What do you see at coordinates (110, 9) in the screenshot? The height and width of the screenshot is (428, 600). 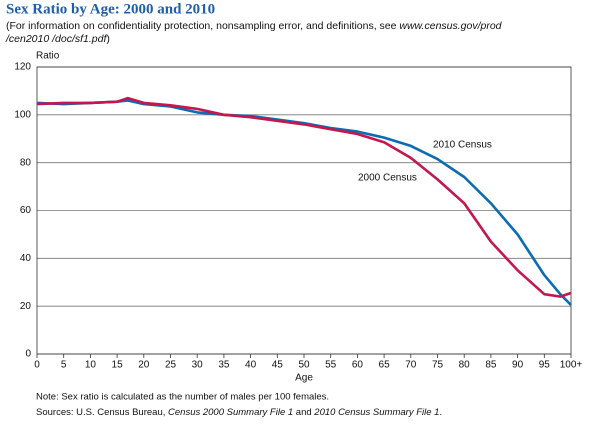 I see `chart-title: Sex Ratio by Age: 2000 and 2010` at bounding box center [110, 9].